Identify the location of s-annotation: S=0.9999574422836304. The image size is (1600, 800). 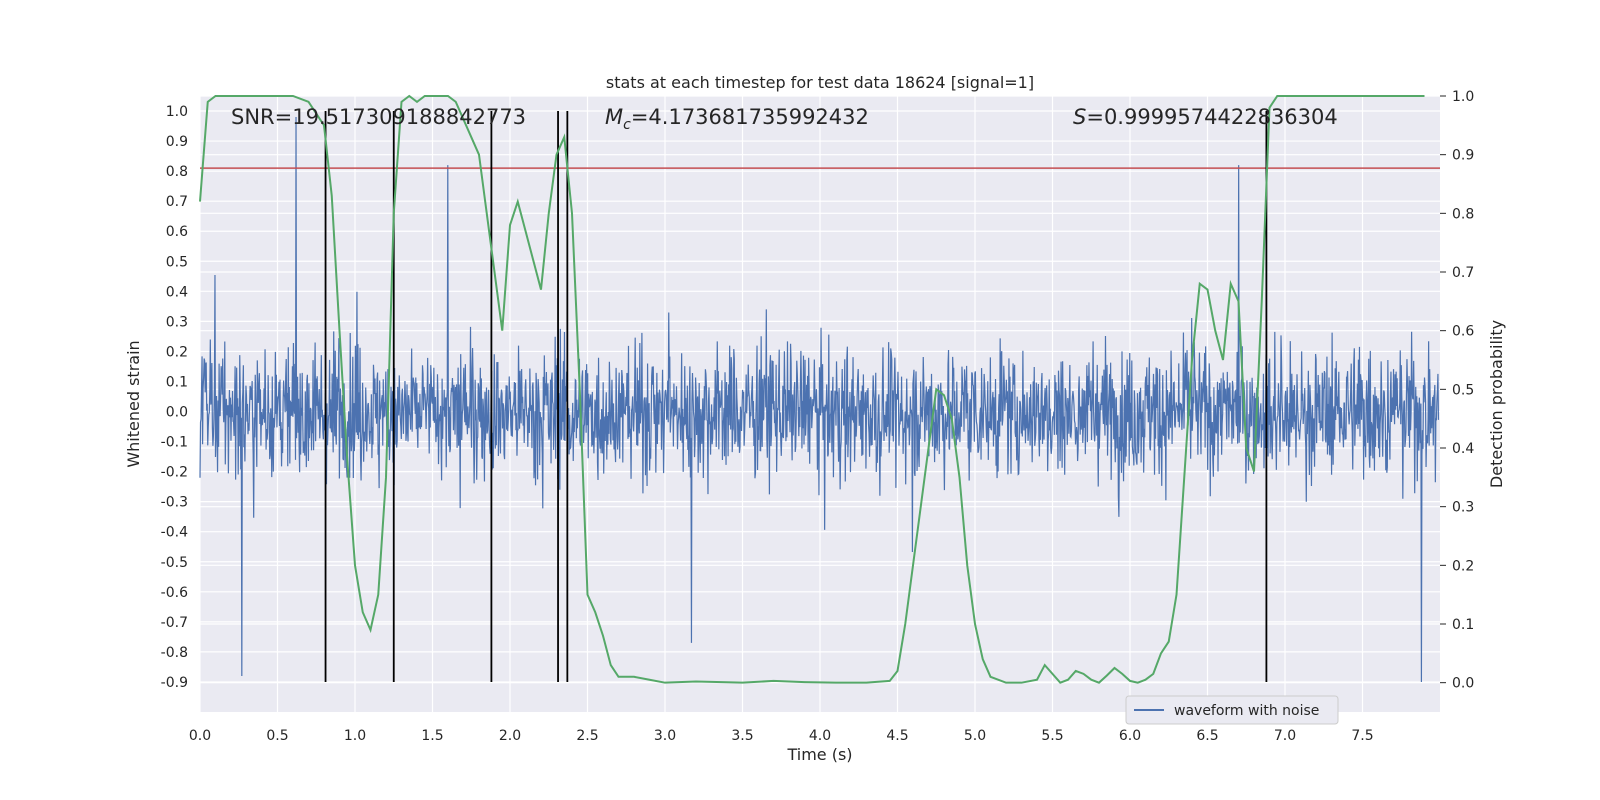
(1205, 117).